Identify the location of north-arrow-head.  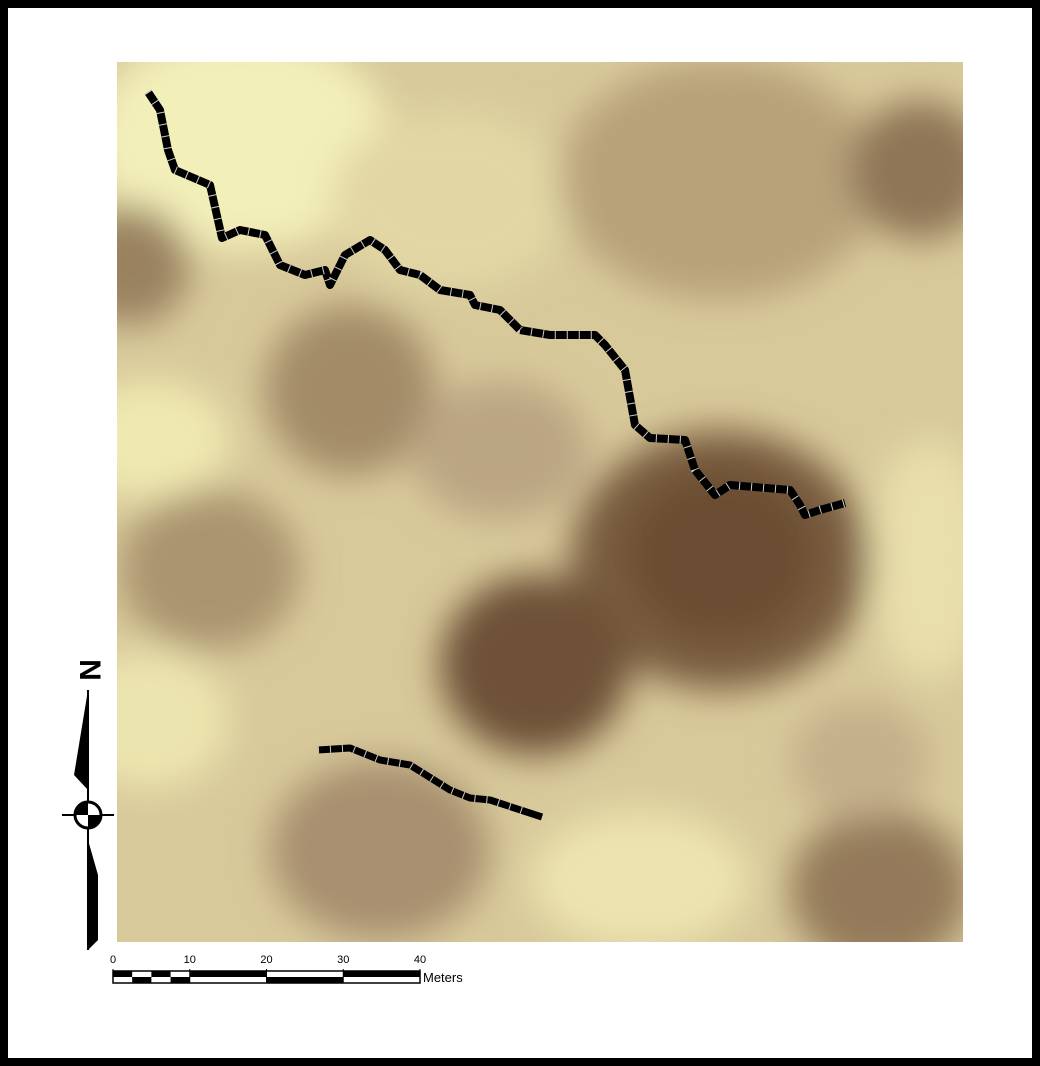
(81, 740).